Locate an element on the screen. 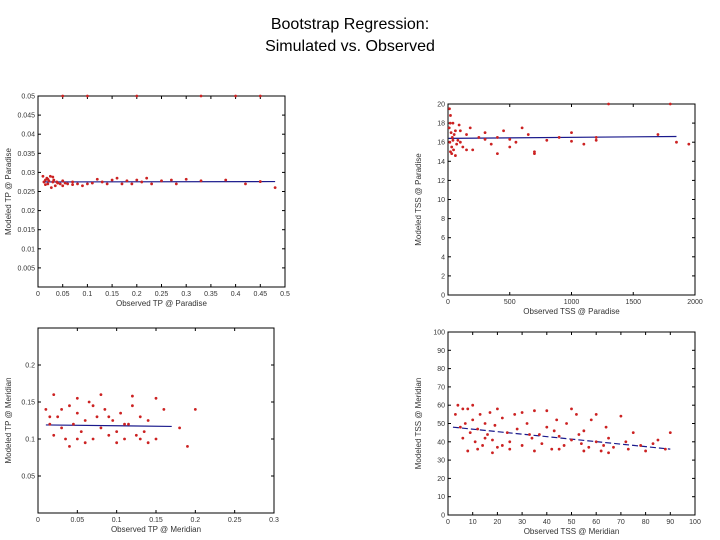 Image resolution: width=720 pixels, height=540 pixels. y-tick-label: 18 is located at coordinates (441, 124).